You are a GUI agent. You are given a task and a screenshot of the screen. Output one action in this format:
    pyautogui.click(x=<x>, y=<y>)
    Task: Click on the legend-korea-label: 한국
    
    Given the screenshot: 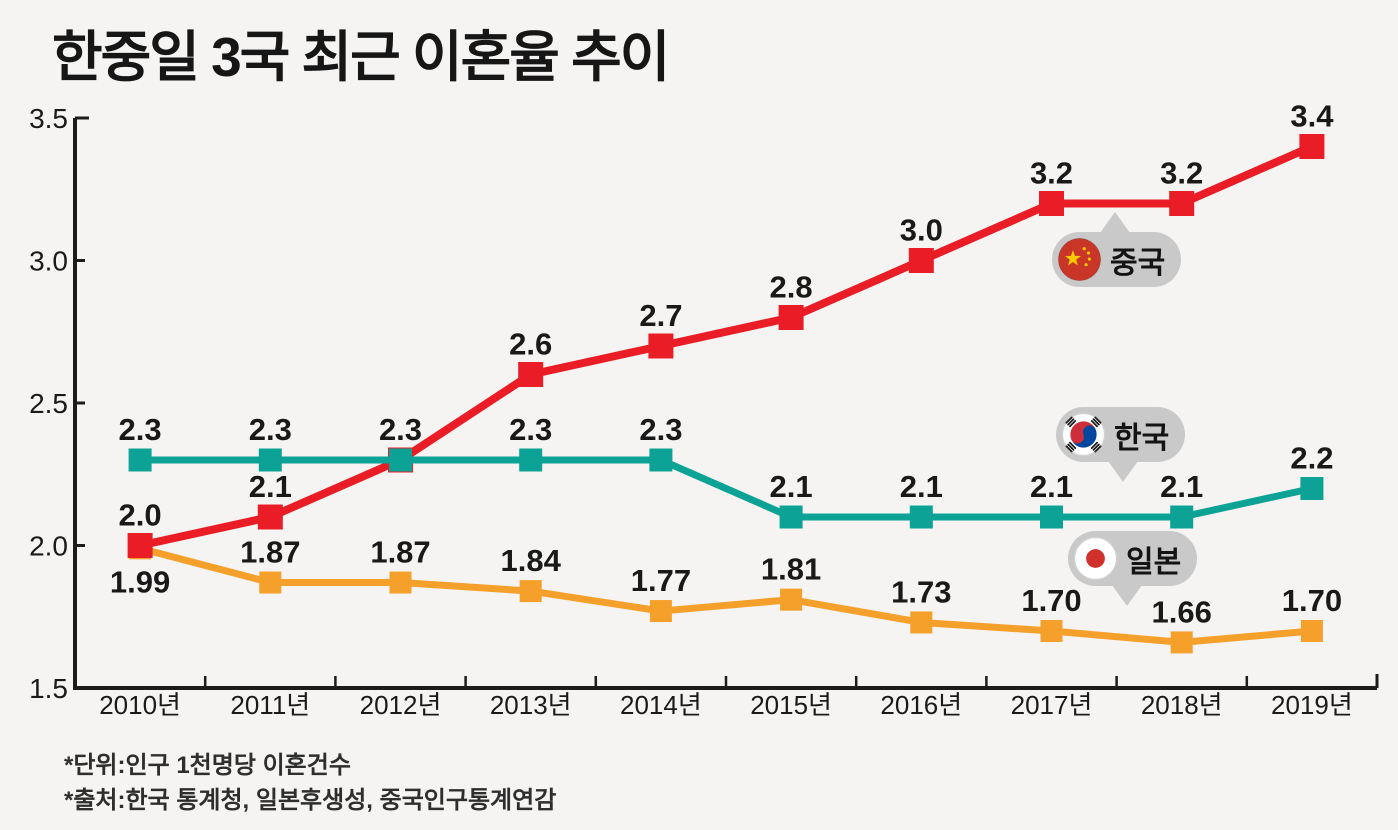 What is the action you would take?
    pyautogui.click(x=1142, y=438)
    